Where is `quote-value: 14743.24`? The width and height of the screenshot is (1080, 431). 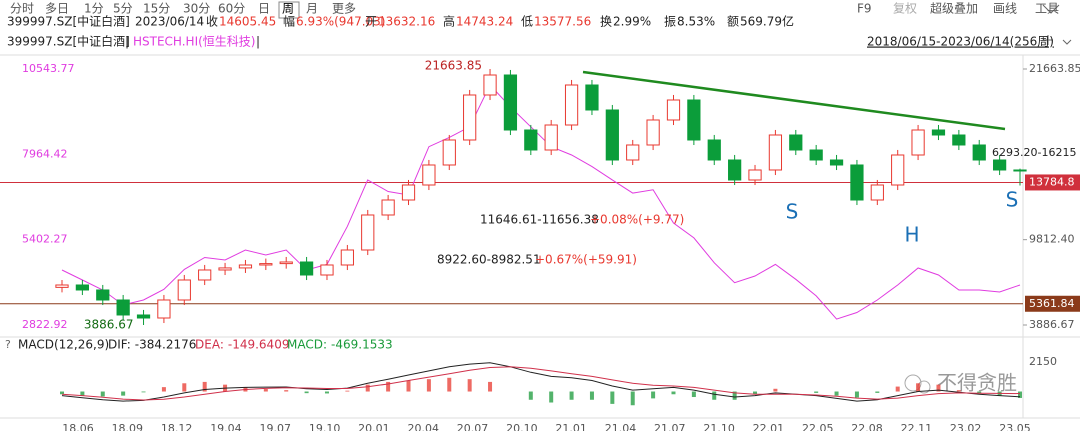 quote-value: 14743.24 is located at coordinates (484, 22).